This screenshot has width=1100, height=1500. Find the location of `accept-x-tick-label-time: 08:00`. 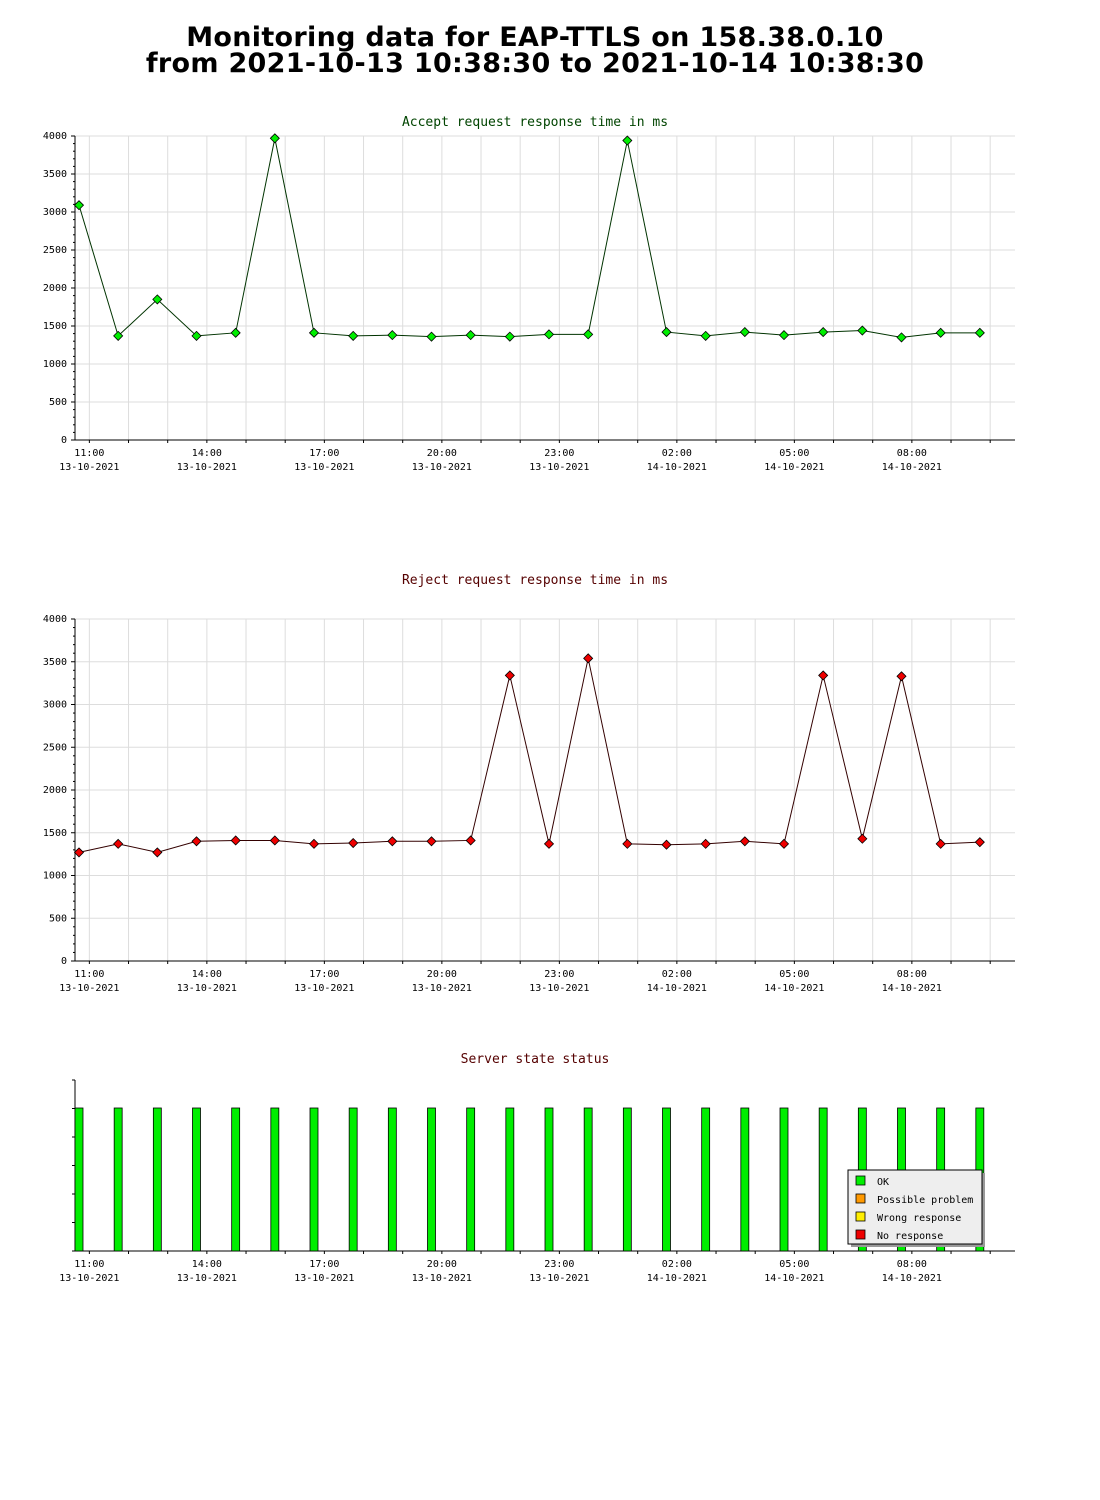

accept-x-tick-label-time: 08:00 is located at coordinates (912, 453).